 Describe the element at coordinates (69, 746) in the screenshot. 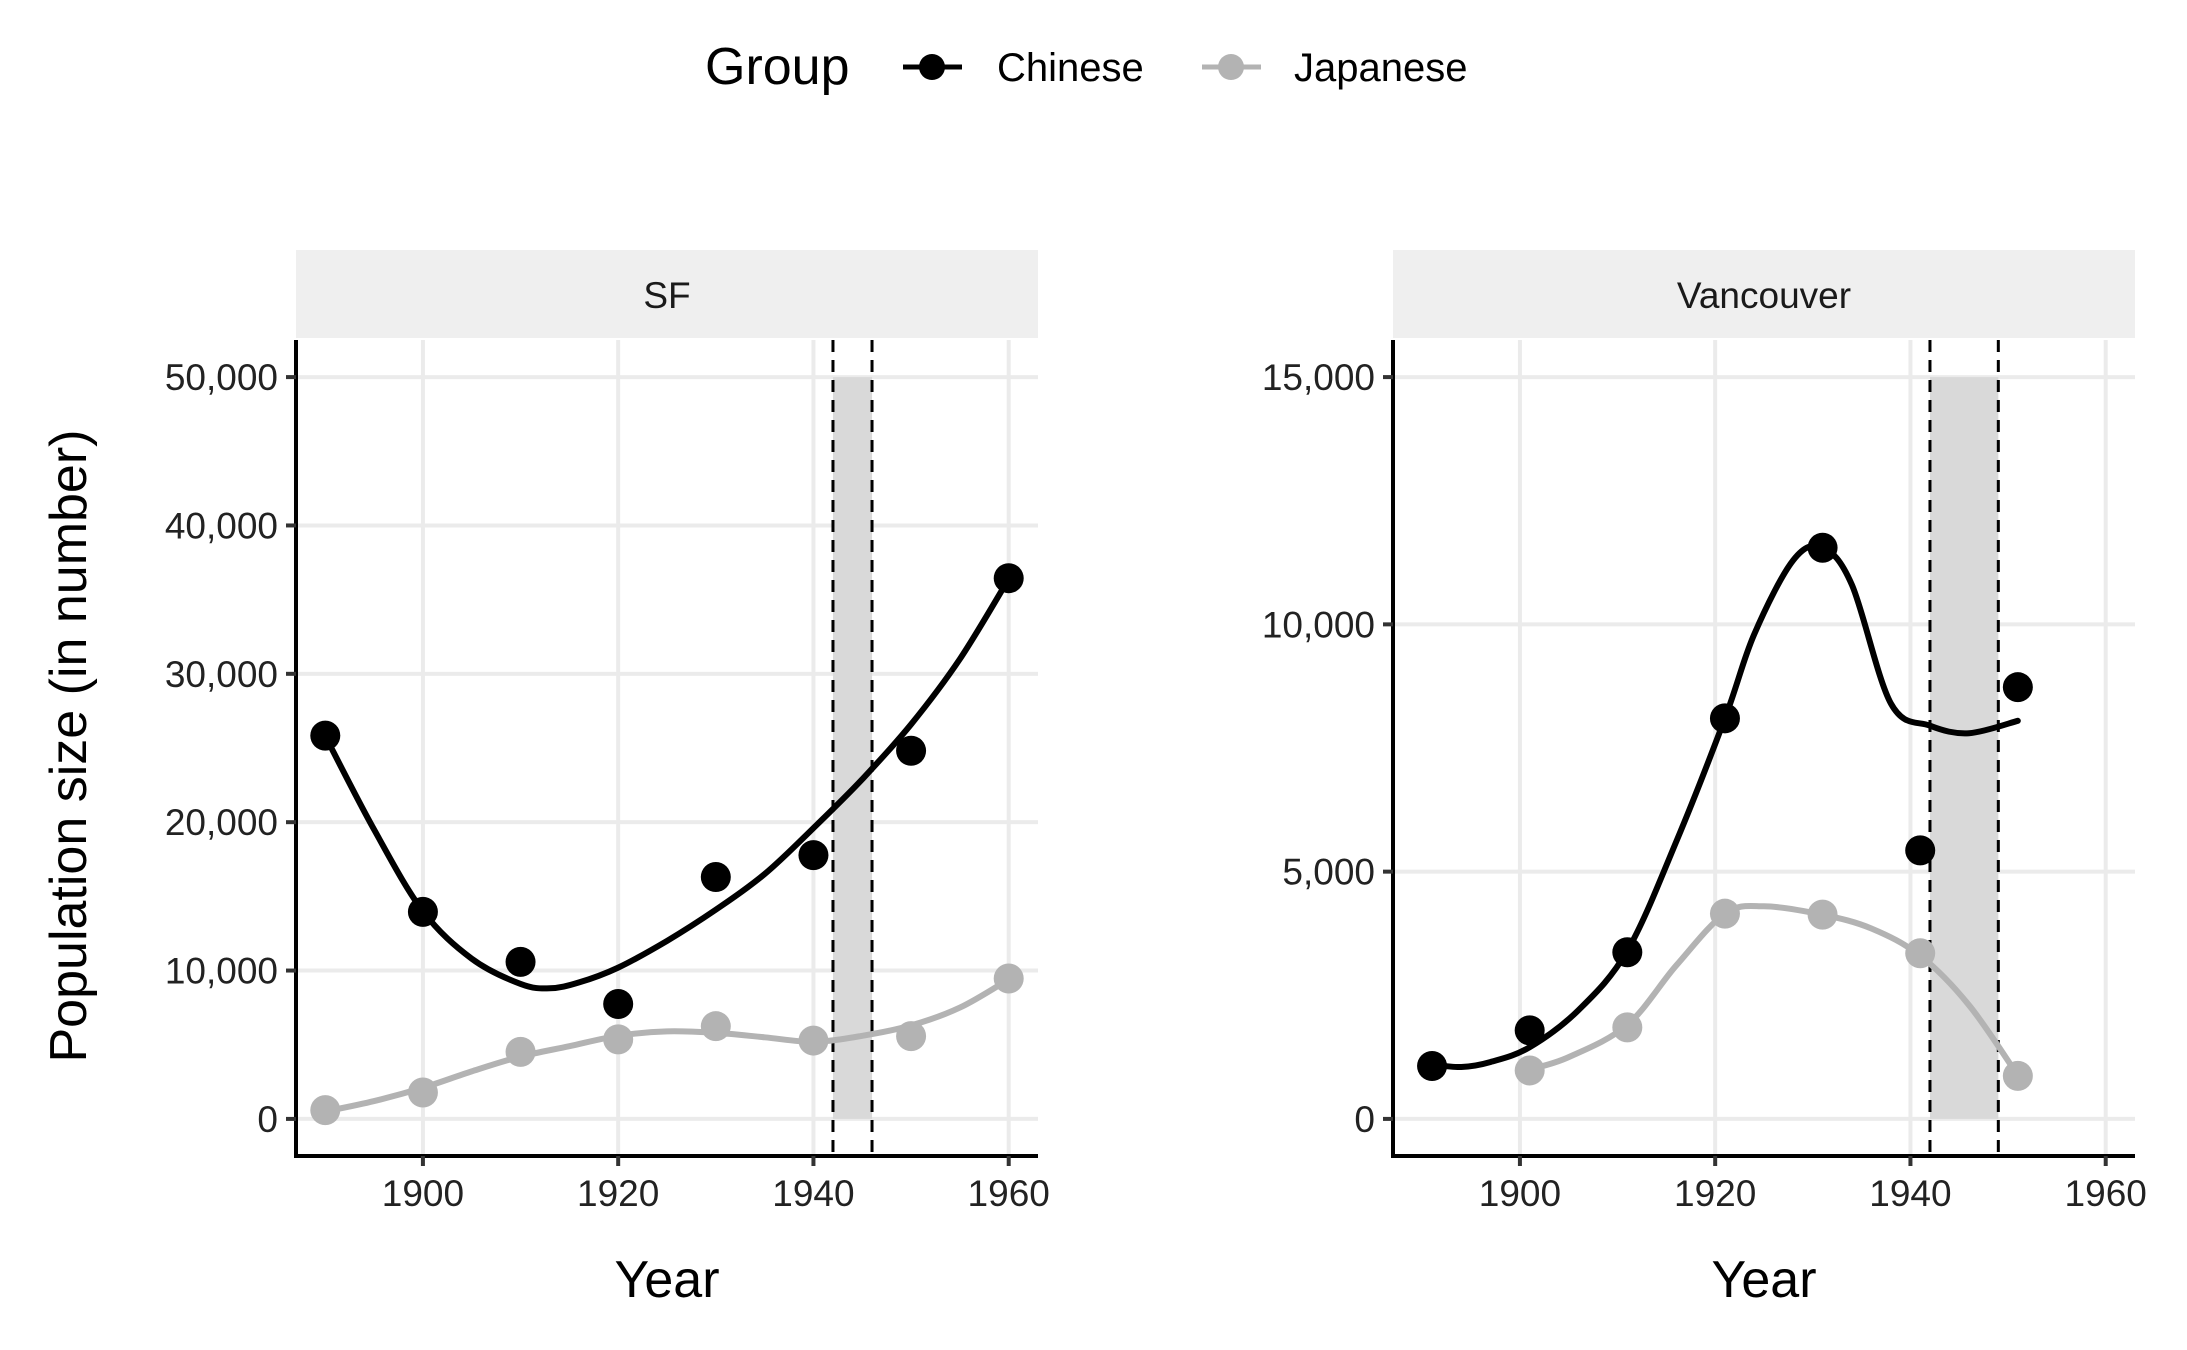

I see `y-axis-title: Population size (in number)` at that location.